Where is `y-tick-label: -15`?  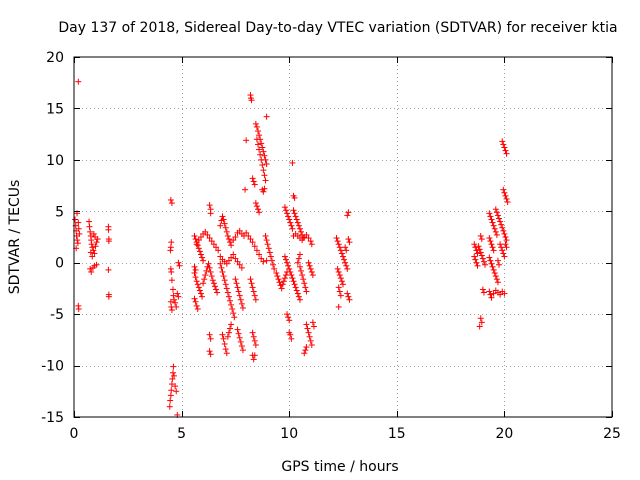 y-tick-label: -15 is located at coordinates (52, 418).